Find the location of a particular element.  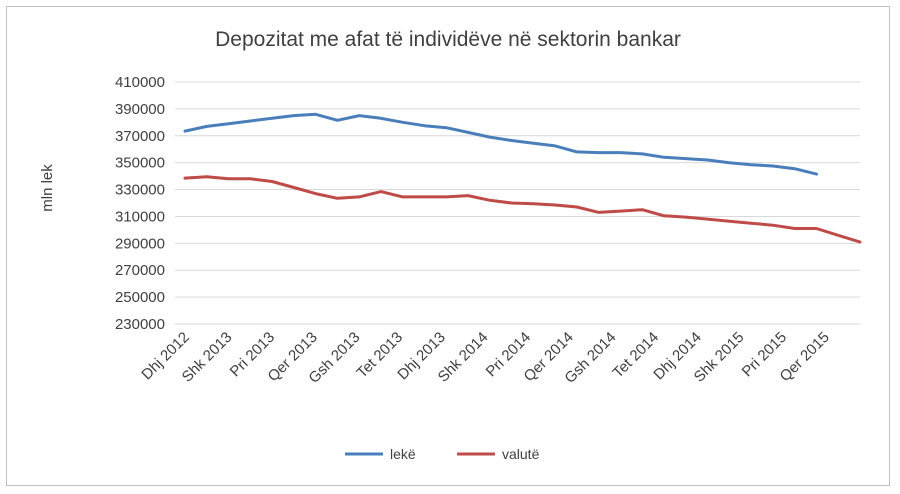

y-tick-label: 290000 is located at coordinates (140, 243).